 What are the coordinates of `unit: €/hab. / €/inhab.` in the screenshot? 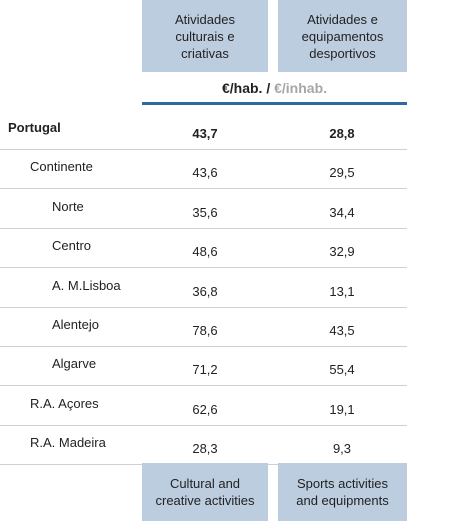 It's located at (274, 88).